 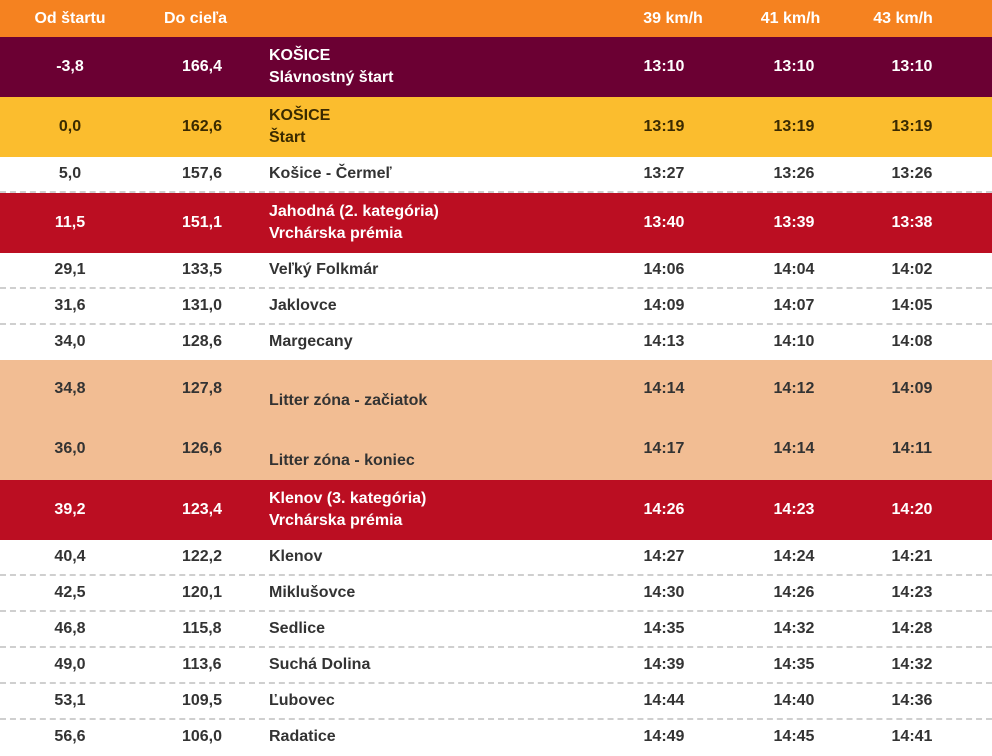 What do you see at coordinates (202, 269) in the screenshot?
I see `cell-to-finish: 133,5` at bounding box center [202, 269].